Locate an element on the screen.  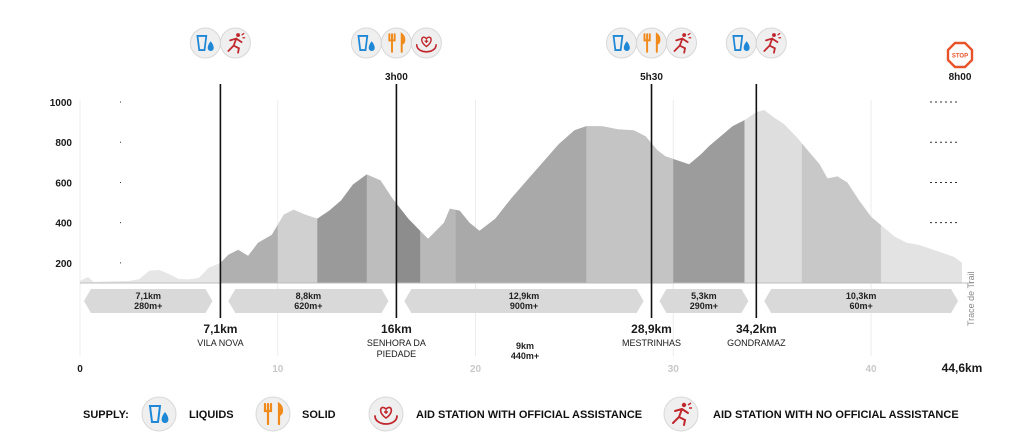
y-tick-label: 200 is located at coordinates (63, 264).